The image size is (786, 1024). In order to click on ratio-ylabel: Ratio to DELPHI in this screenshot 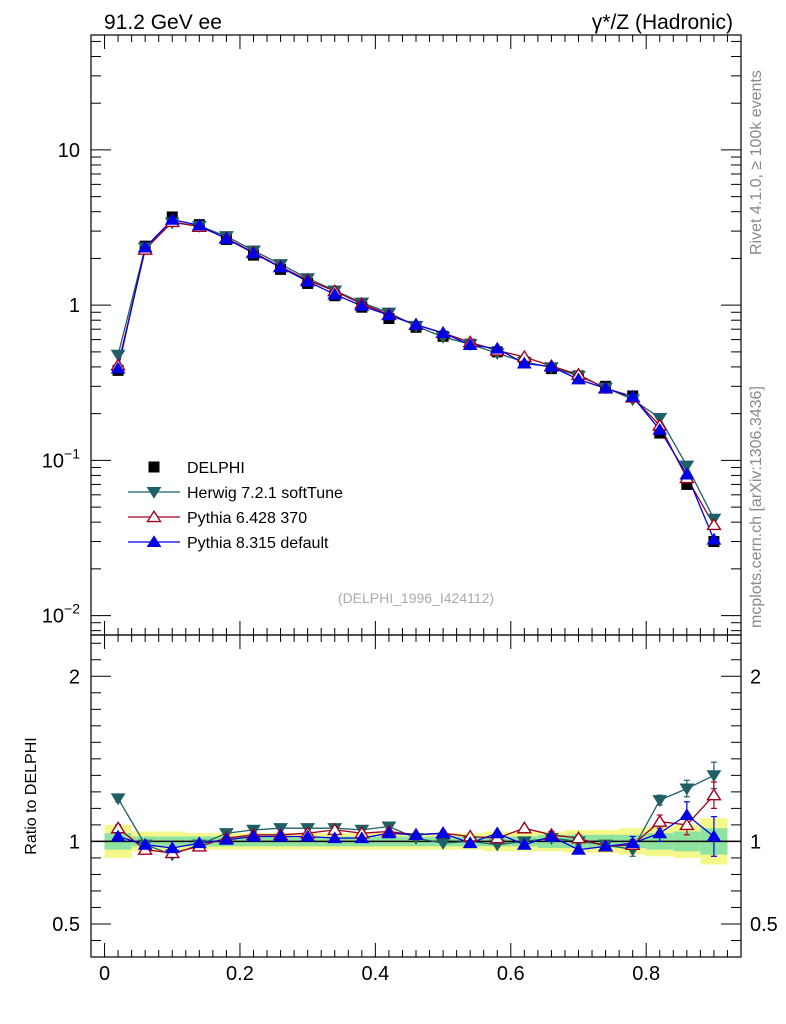, I will do `click(31, 795)`.